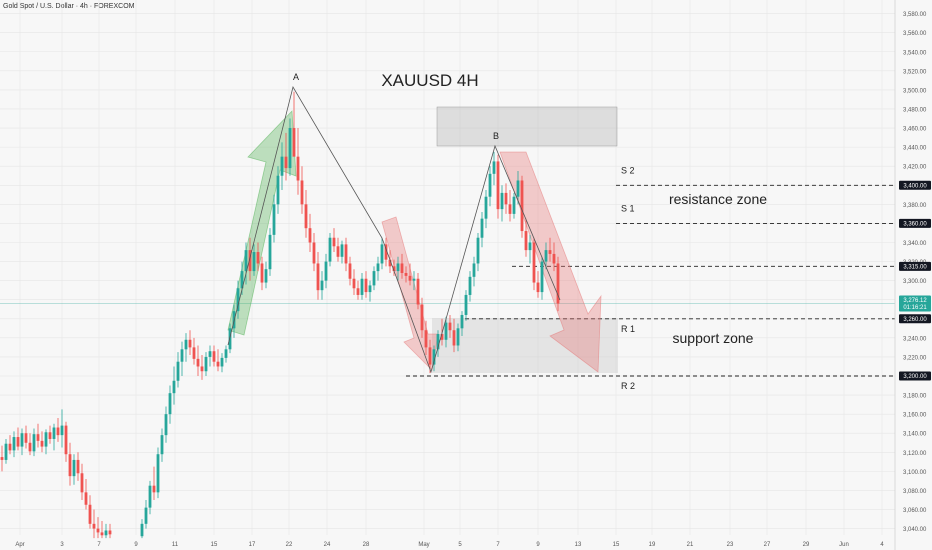  Describe the element at coordinates (915, 454) in the screenshot. I see `y-tick-label: 3,120.00` at that location.